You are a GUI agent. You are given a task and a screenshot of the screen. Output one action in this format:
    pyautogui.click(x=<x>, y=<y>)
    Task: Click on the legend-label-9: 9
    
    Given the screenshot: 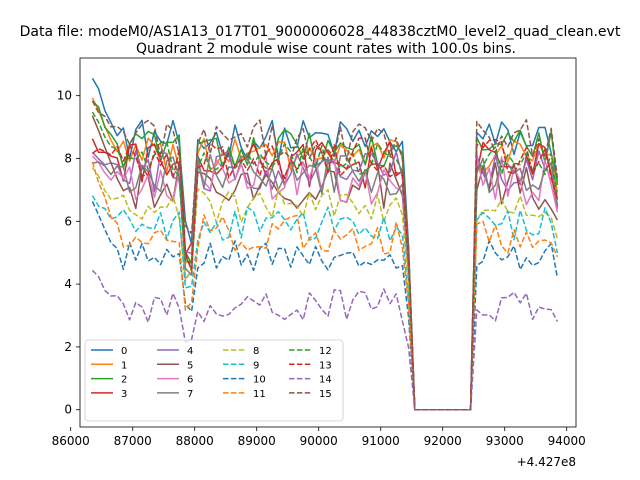 What is the action you would take?
    pyautogui.click(x=256, y=365)
    